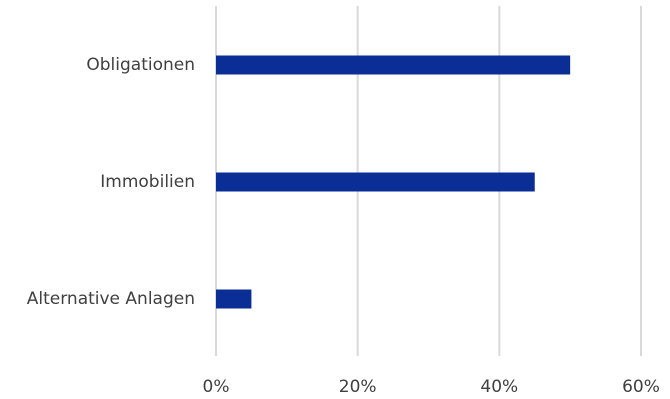  Describe the element at coordinates (358, 387) in the screenshot. I see `x-tick-label-1: 20%` at that location.